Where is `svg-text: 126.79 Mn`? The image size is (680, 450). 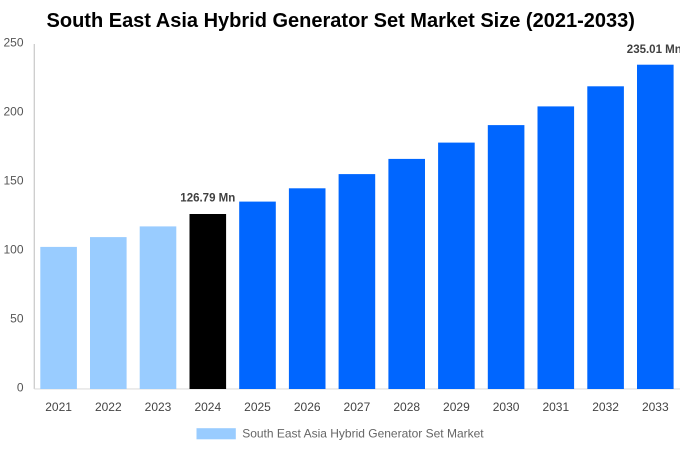 svg-text: 126.79 Mn is located at coordinates (207, 199).